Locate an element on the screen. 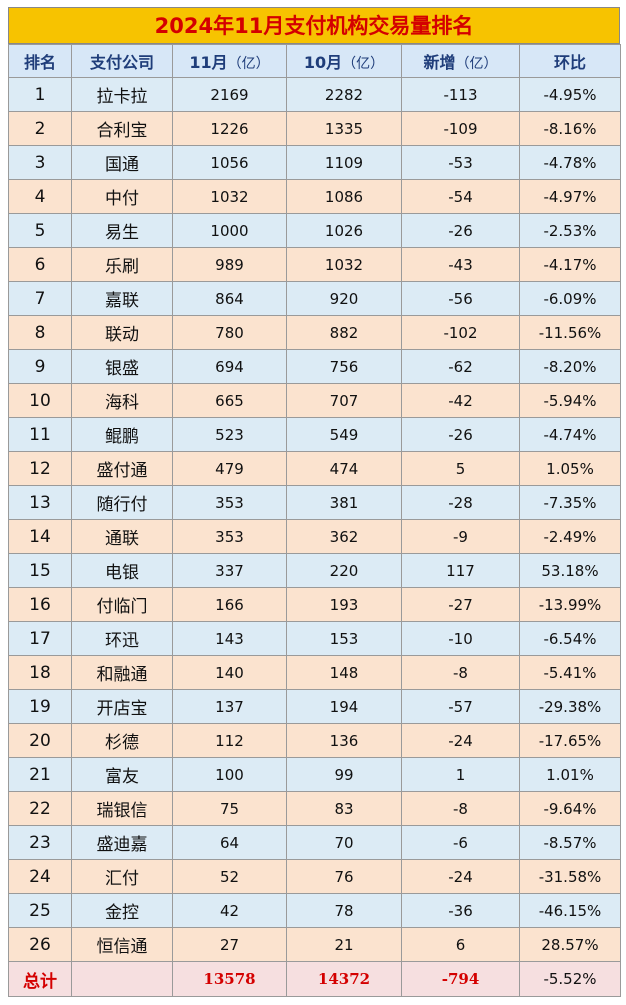  cell-delta: -10 is located at coordinates (460, 638).